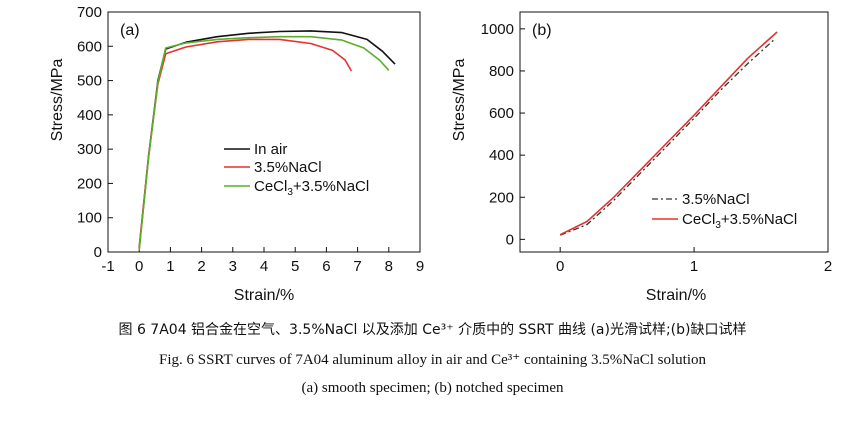 The image size is (865, 422). What do you see at coordinates (295, 266) in the screenshot?
I see `x-tick-label-a: 5` at bounding box center [295, 266].